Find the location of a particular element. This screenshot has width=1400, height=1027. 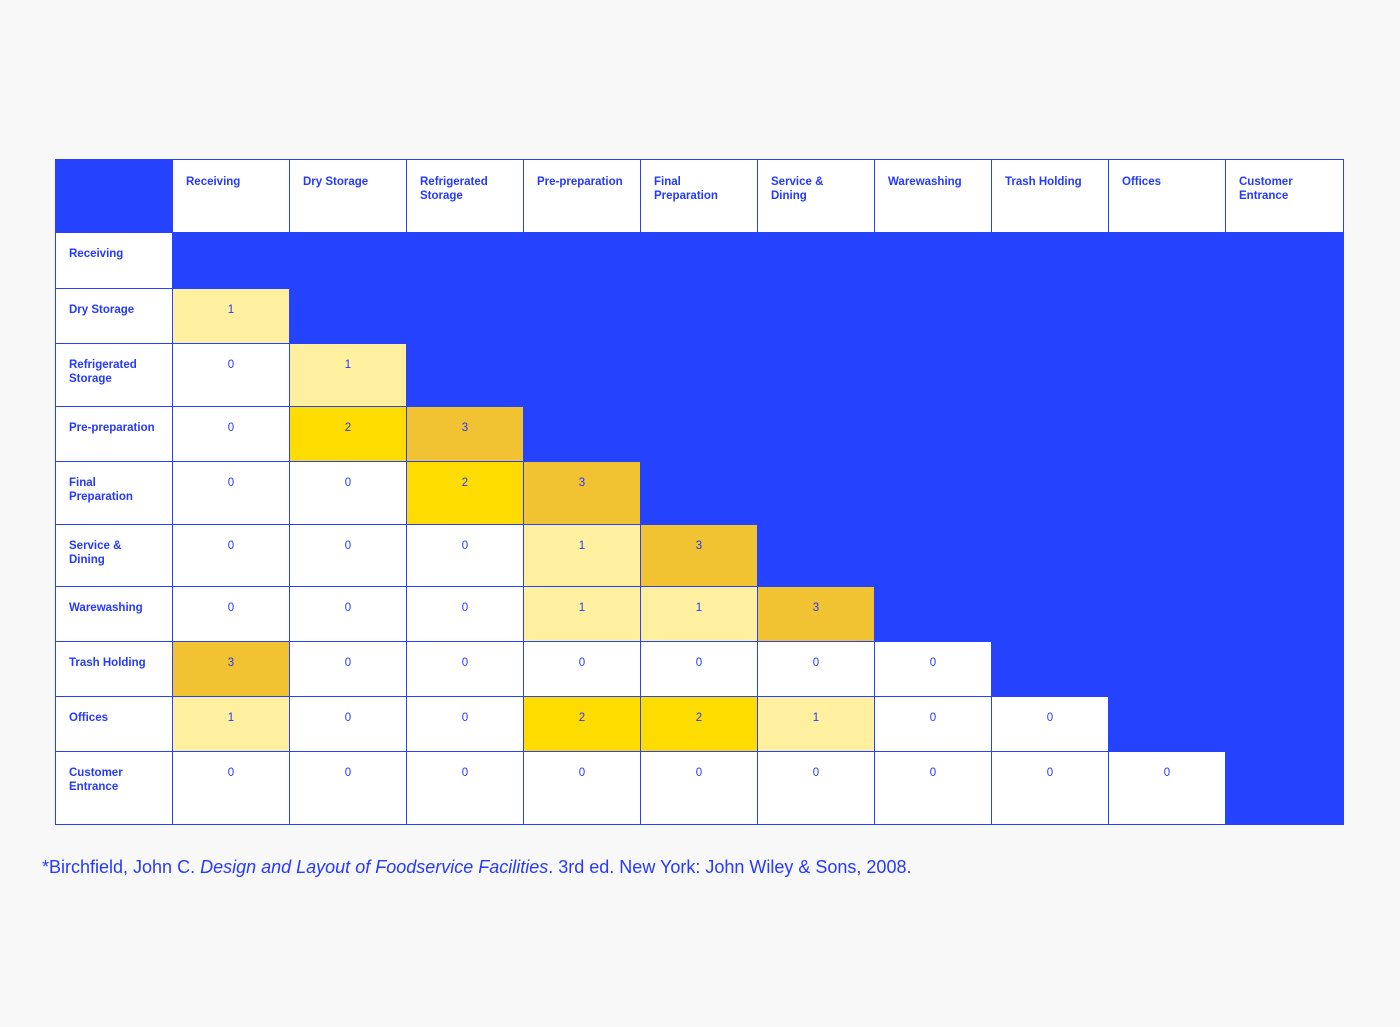

table-row: Dry Storage 1 is located at coordinates (699, 316).